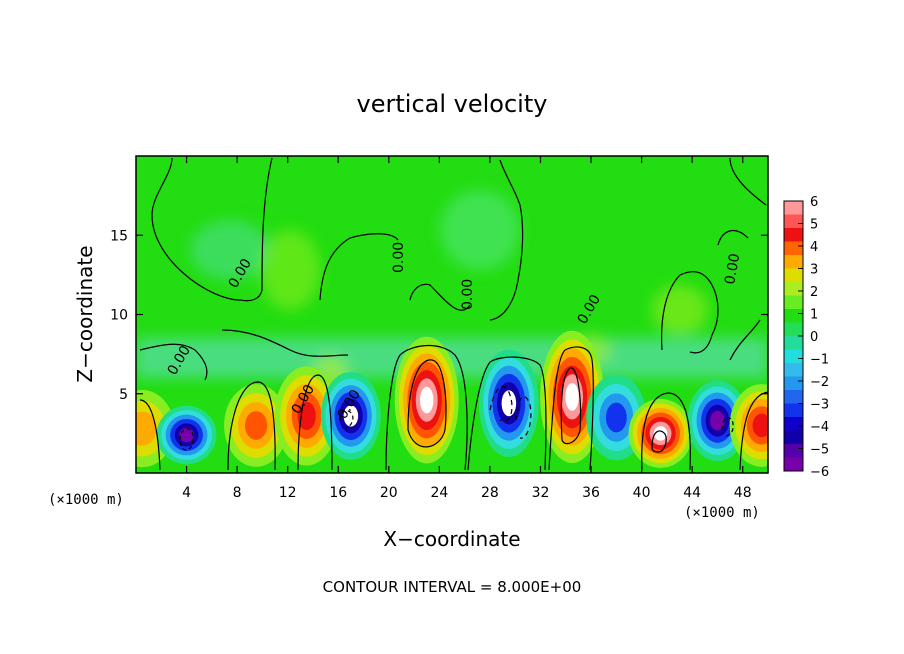  I want to click on x-tick-label: 4, so click(186, 493).